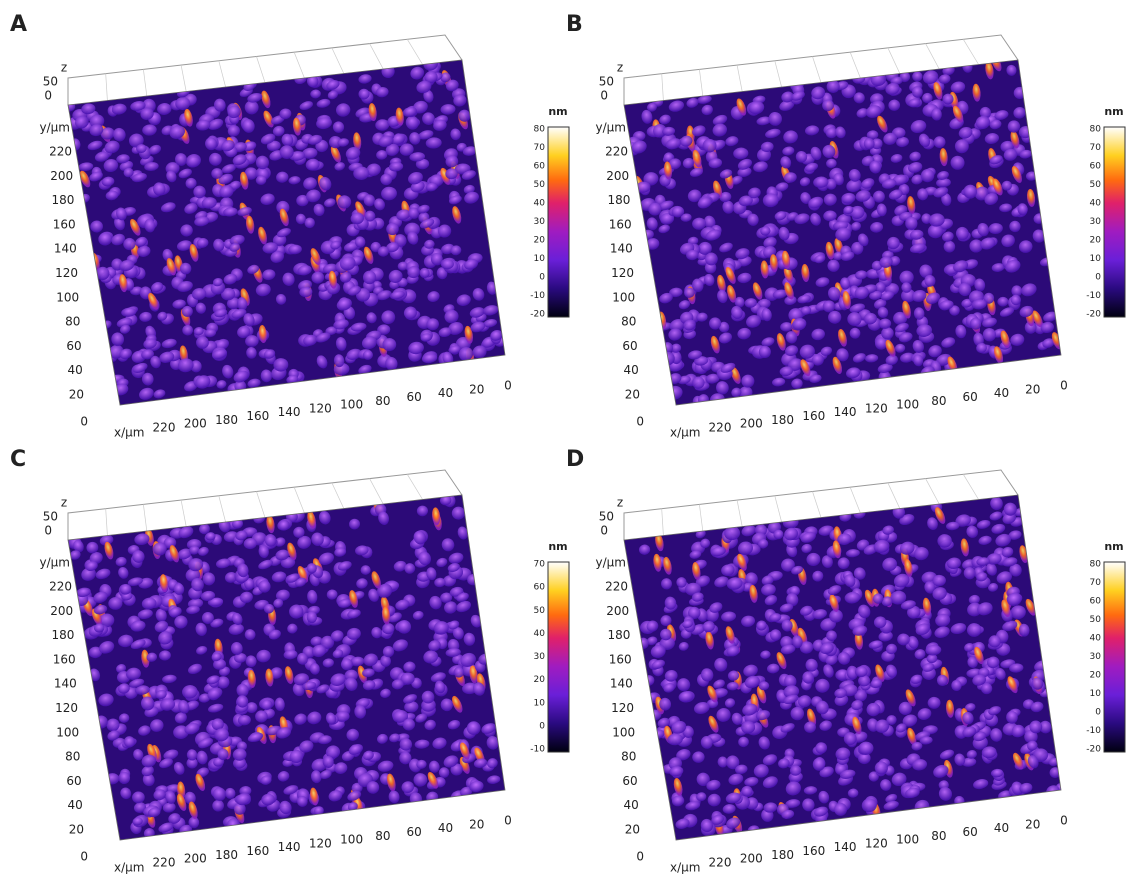  I want to click on colorbar-title: nm, so click(1113, 546).